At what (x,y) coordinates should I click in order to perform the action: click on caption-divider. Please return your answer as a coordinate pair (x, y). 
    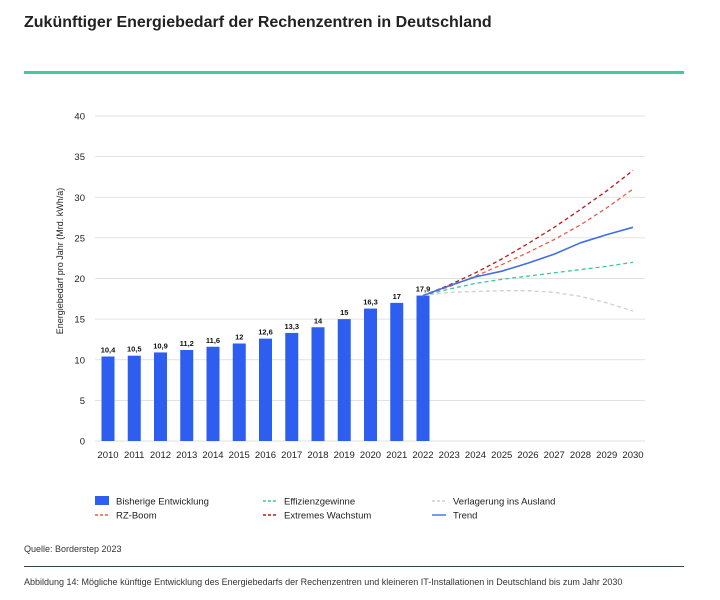
    Looking at the image, I should click on (354, 566).